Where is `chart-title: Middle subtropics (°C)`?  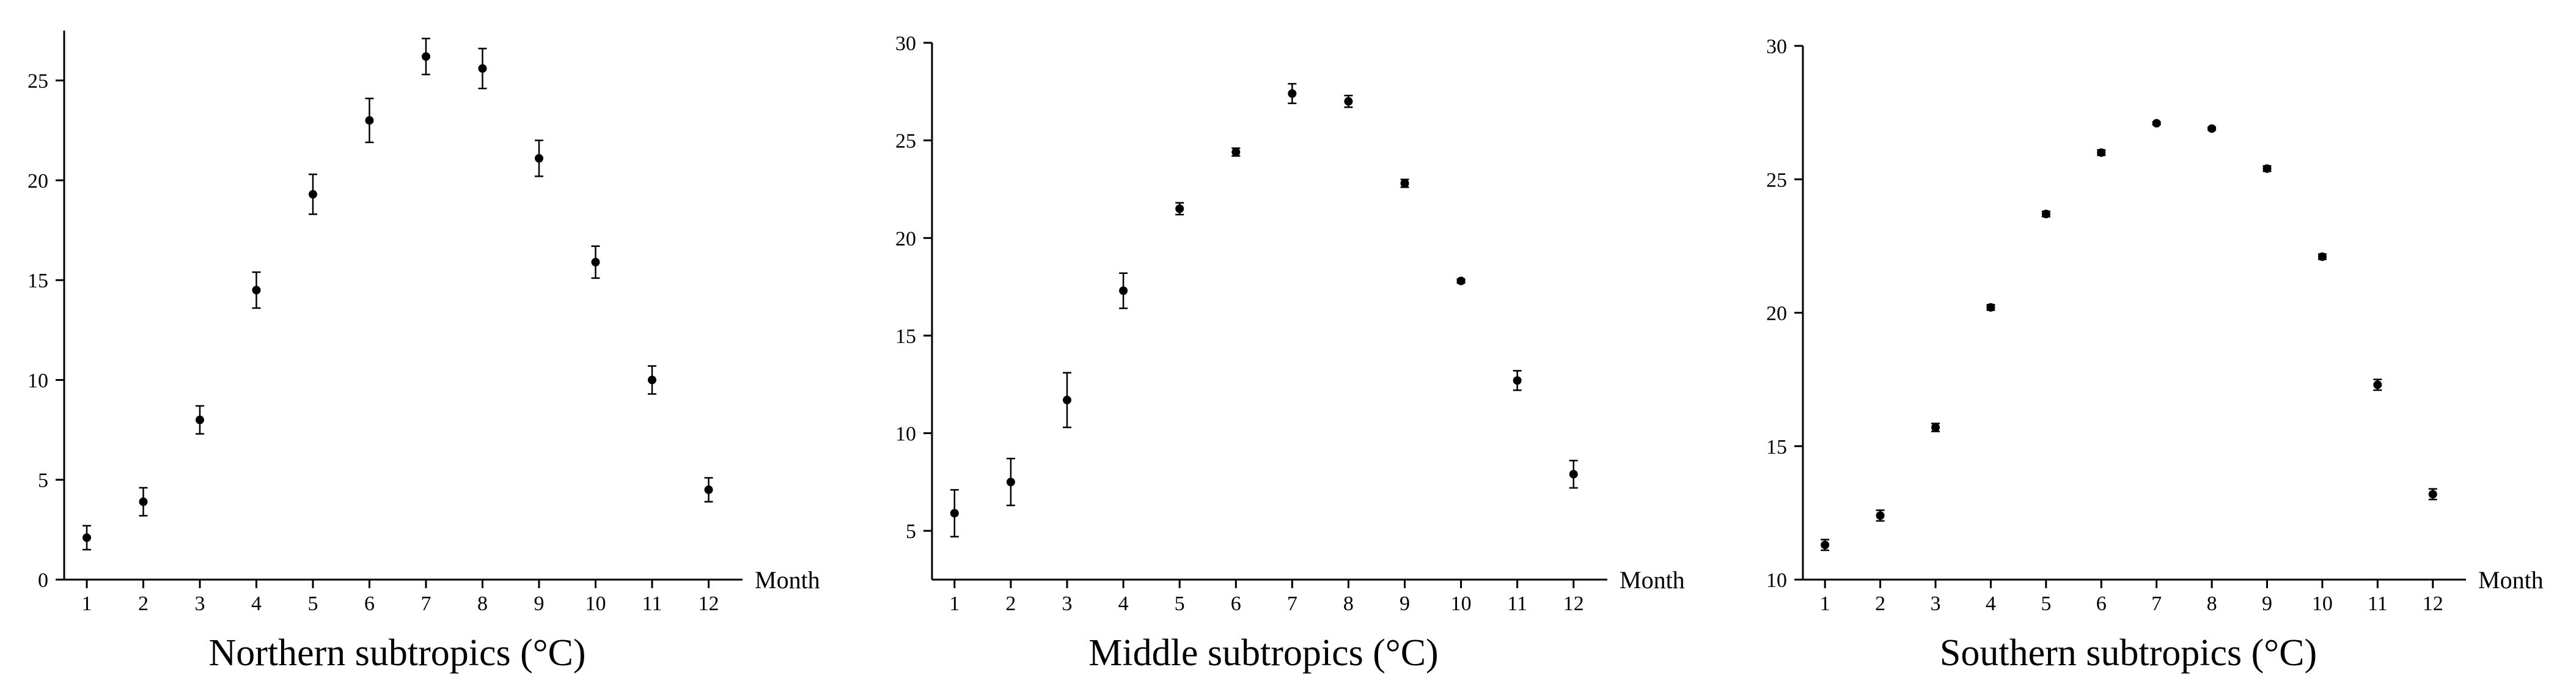
chart-title: Middle subtropics (°C) is located at coordinates (1263, 653).